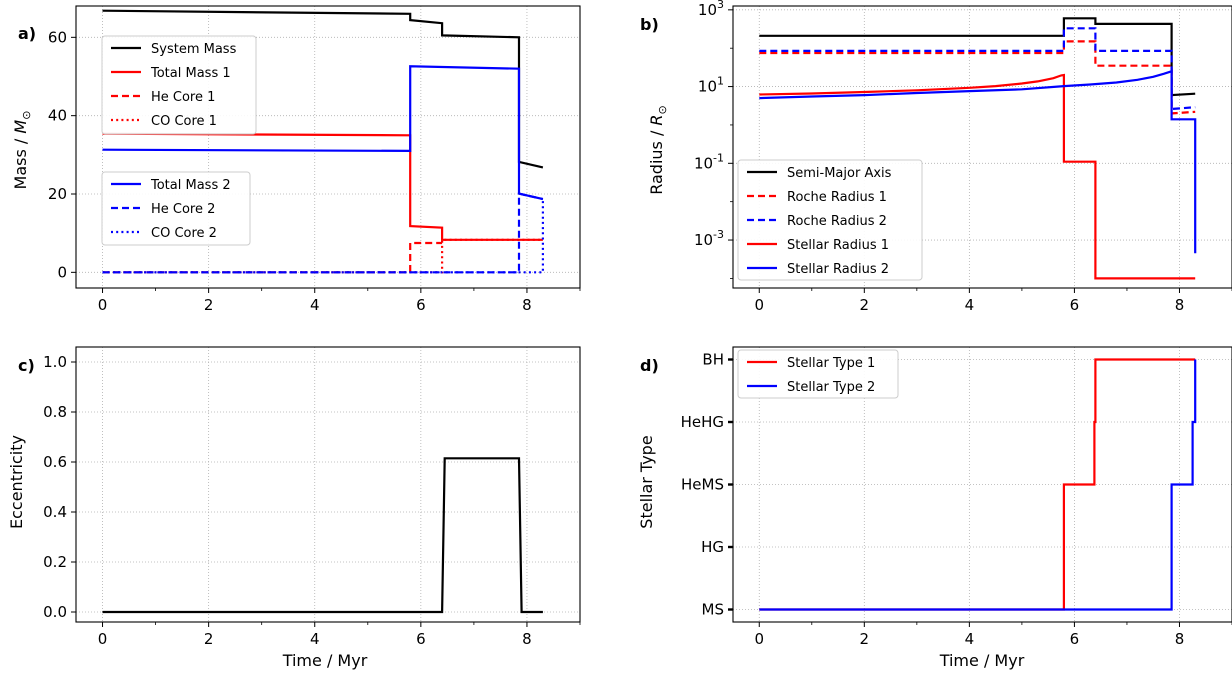 The image size is (1232, 681). I want to click on legend-entry: Stellar Type 1, so click(831, 363).